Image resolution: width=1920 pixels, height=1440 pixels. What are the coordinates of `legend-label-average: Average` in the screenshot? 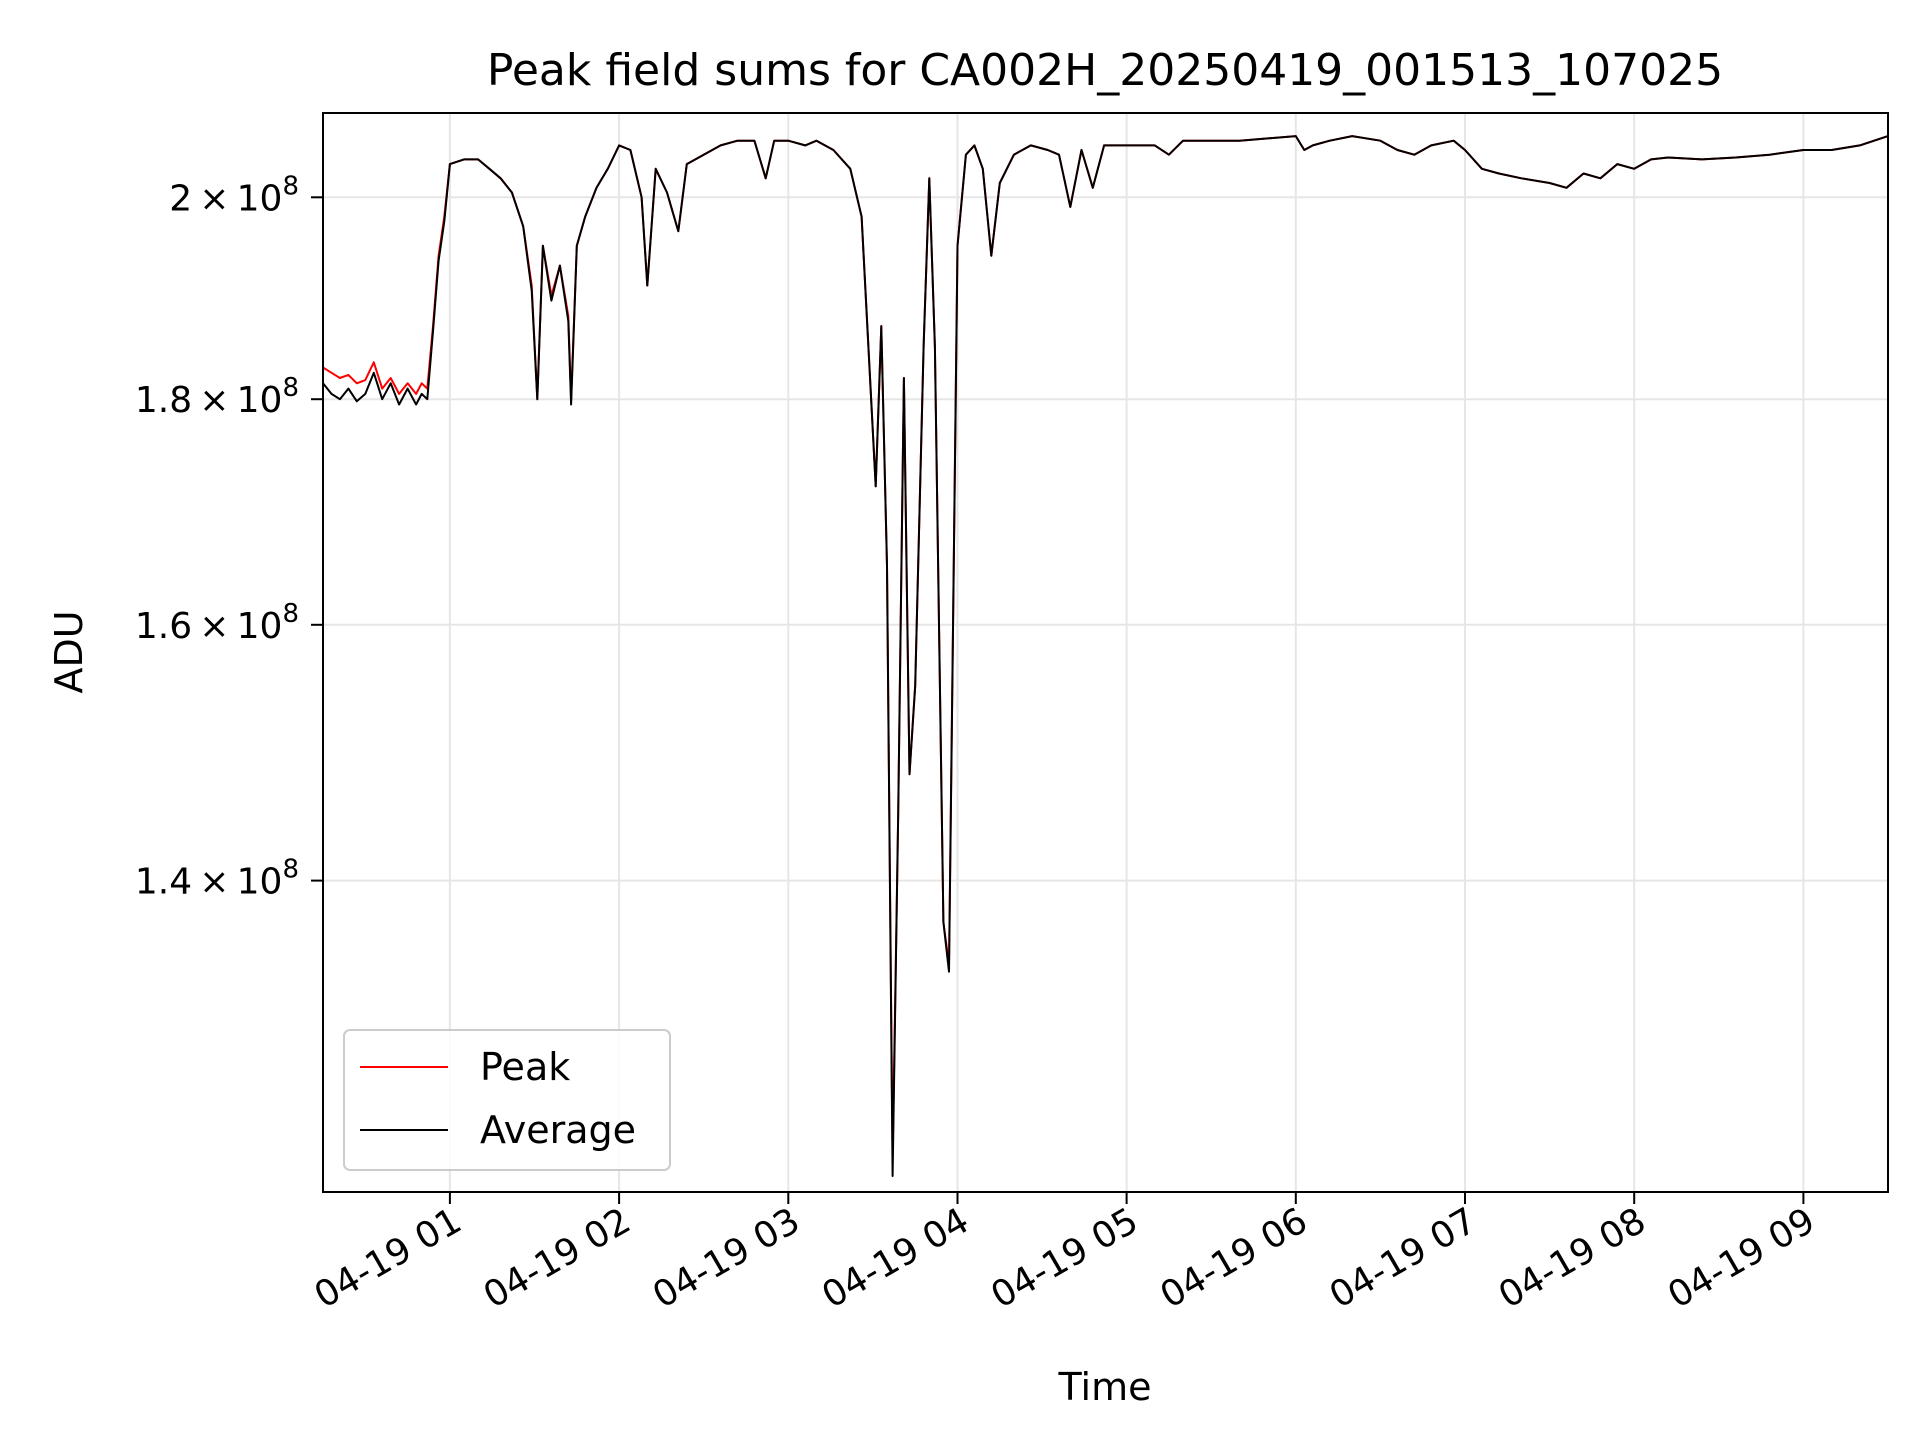 It's located at (558, 1130).